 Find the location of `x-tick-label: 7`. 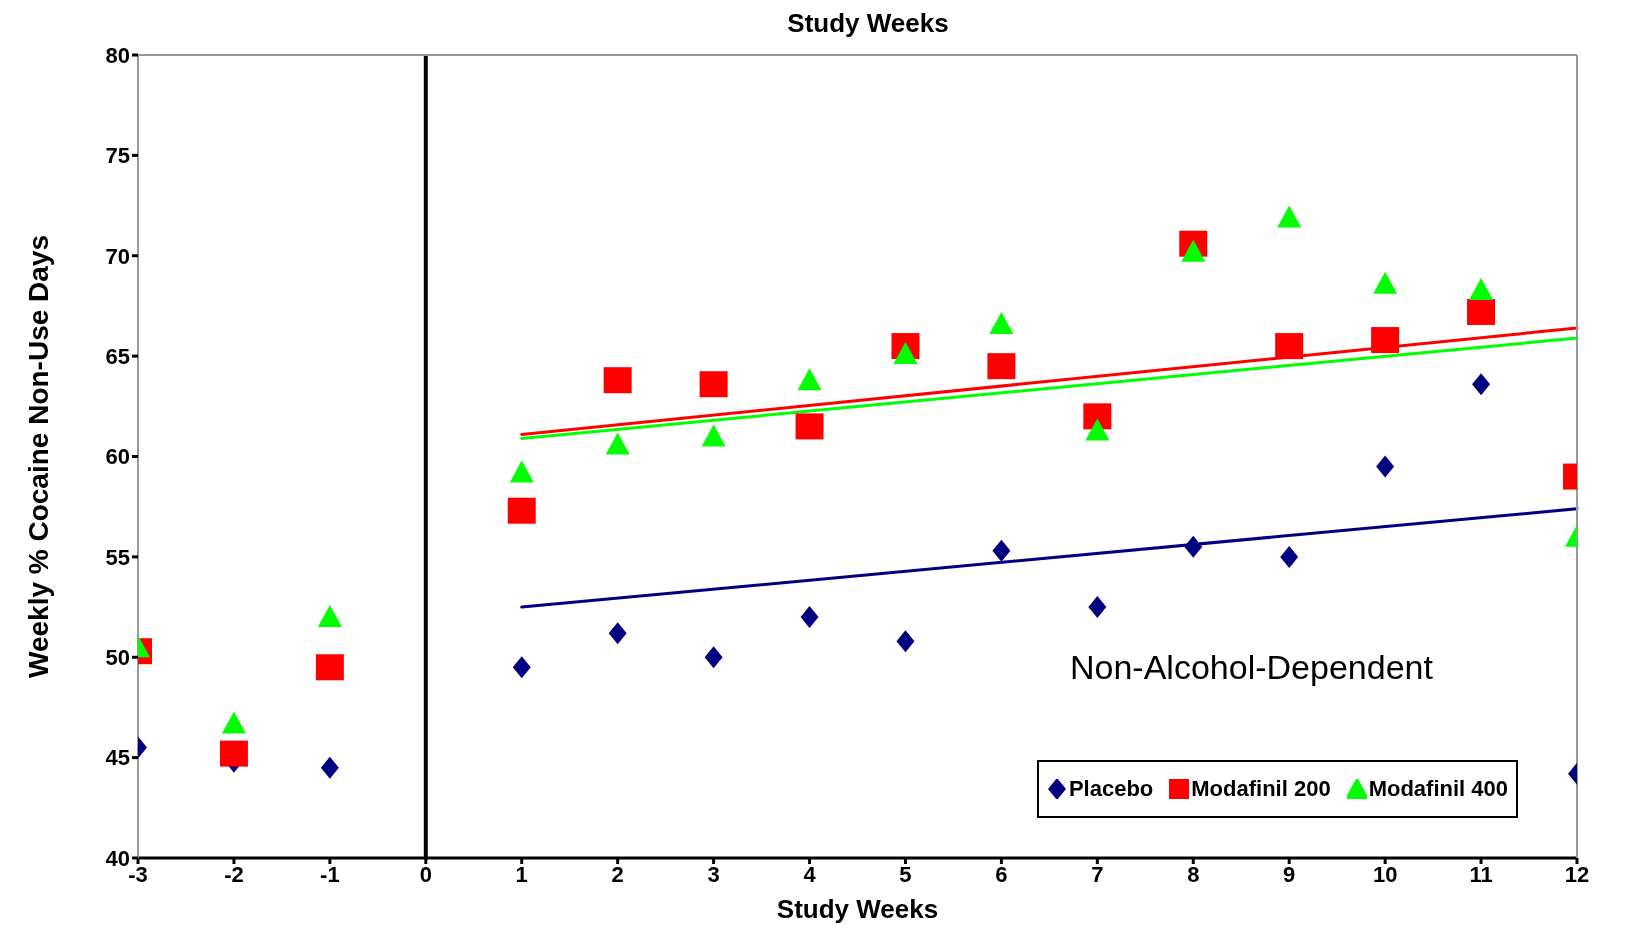

x-tick-label: 7 is located at coordinates (1097, 874).